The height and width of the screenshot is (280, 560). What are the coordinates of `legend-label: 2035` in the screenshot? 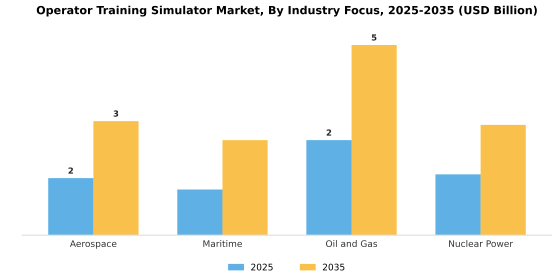 It's located at (333, 267).